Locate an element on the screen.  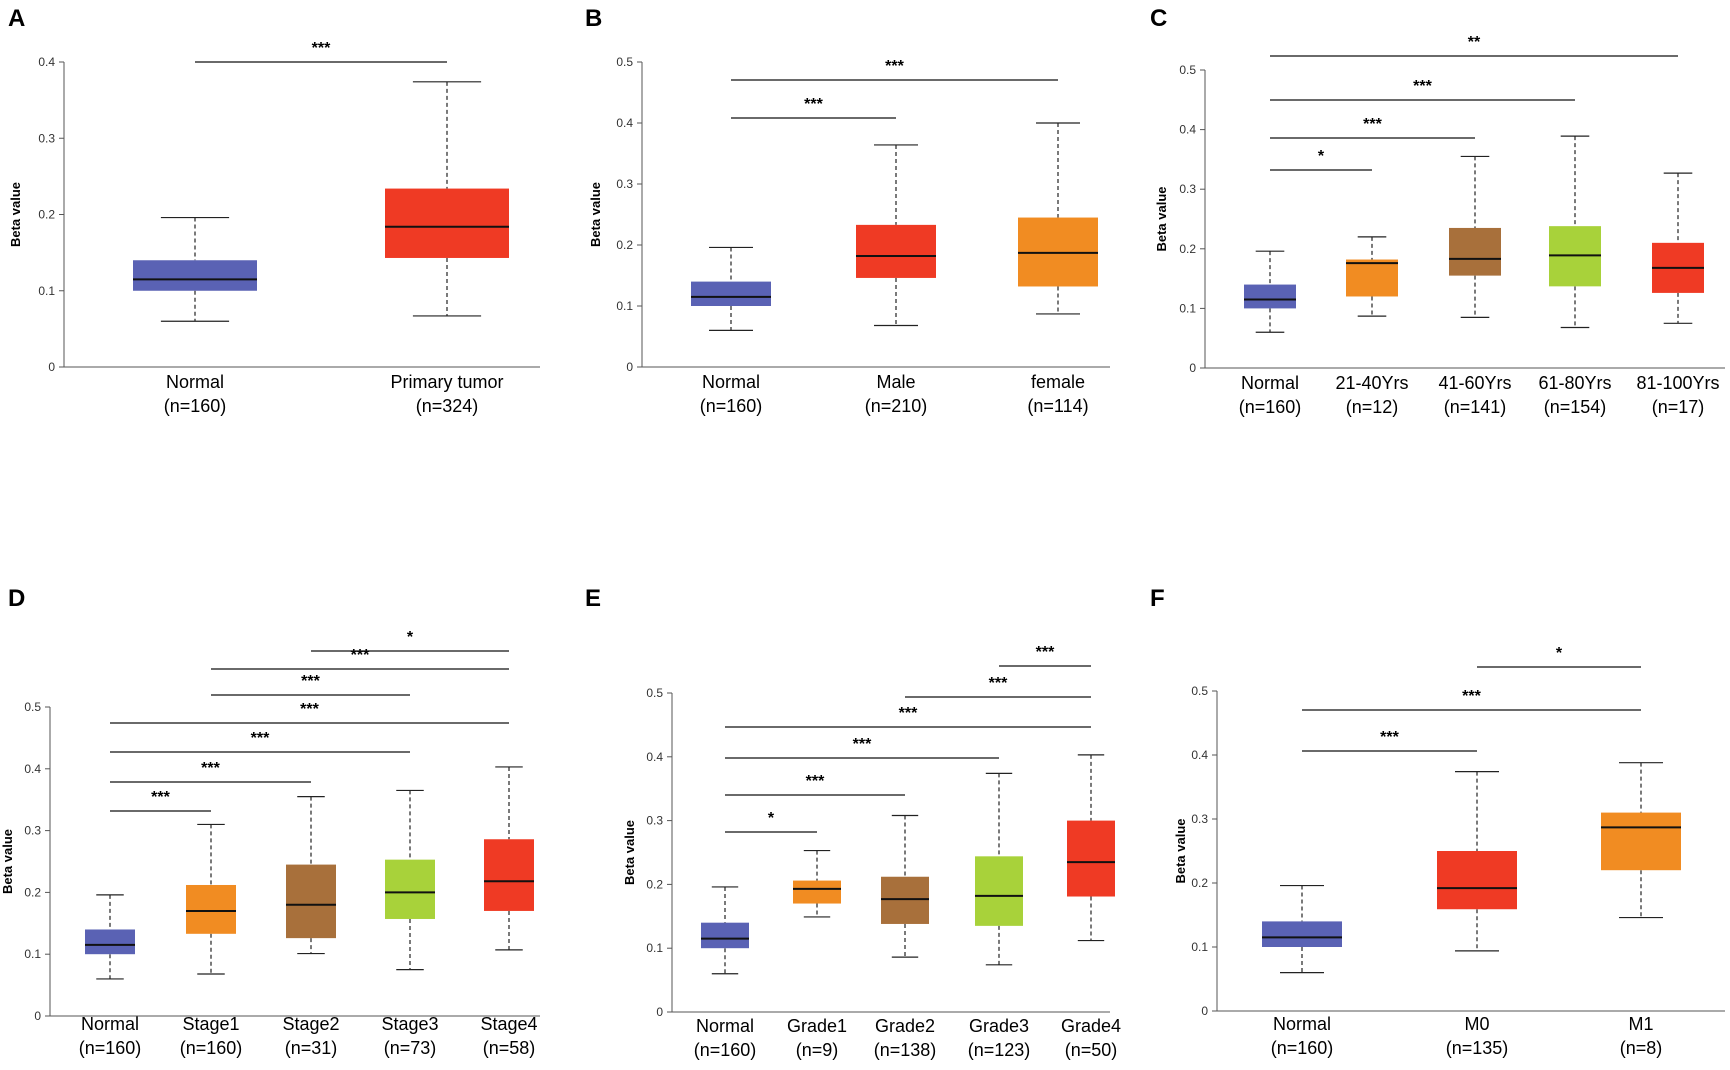
sample-size-label: (n=138) is located at coordinates (905, 1050).